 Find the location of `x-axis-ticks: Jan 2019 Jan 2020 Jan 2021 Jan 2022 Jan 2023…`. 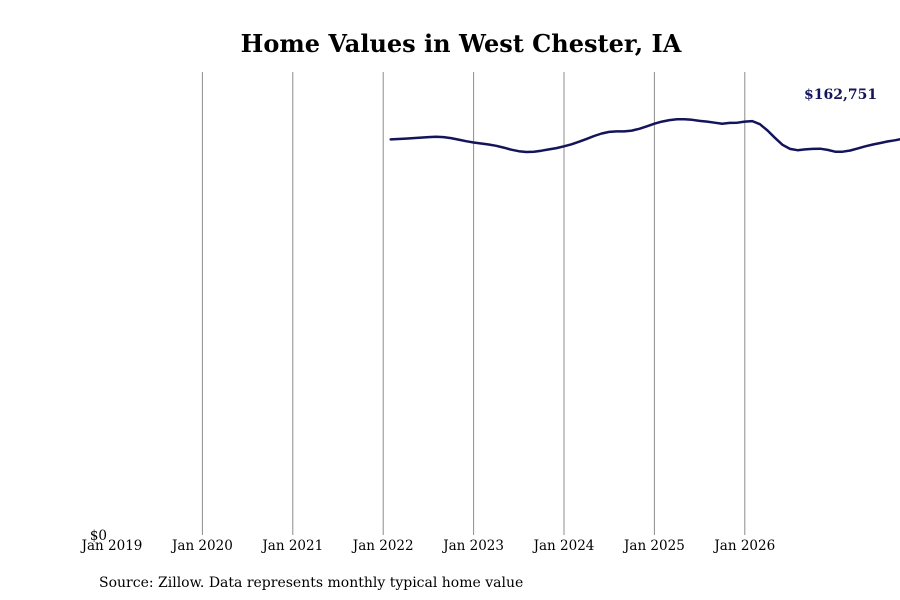

x-axis-ticks: Jan 2019 Jan 2020 Jan 2021 Jan 2022 Jan 2023… is located at coordinates (428, 546).